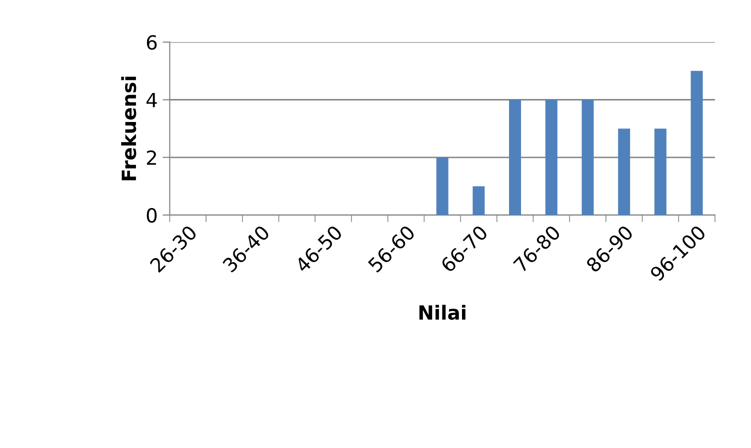 The height and width of the screenshot is (448, 751). What do you see at coordinates (151, 157) in the screenshot?
I see `y-tick-label: 2` at bounding box center [151, 157].